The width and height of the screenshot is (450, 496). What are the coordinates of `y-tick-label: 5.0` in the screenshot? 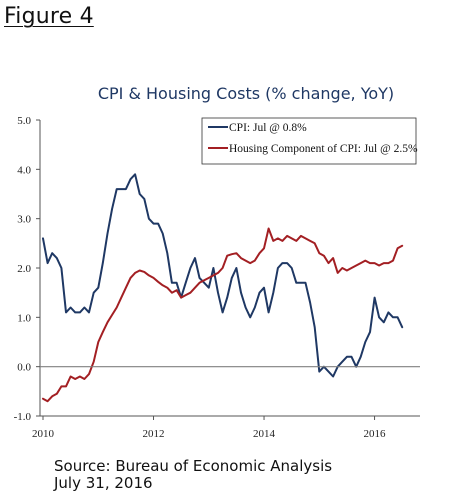 It's located at (24, 121).